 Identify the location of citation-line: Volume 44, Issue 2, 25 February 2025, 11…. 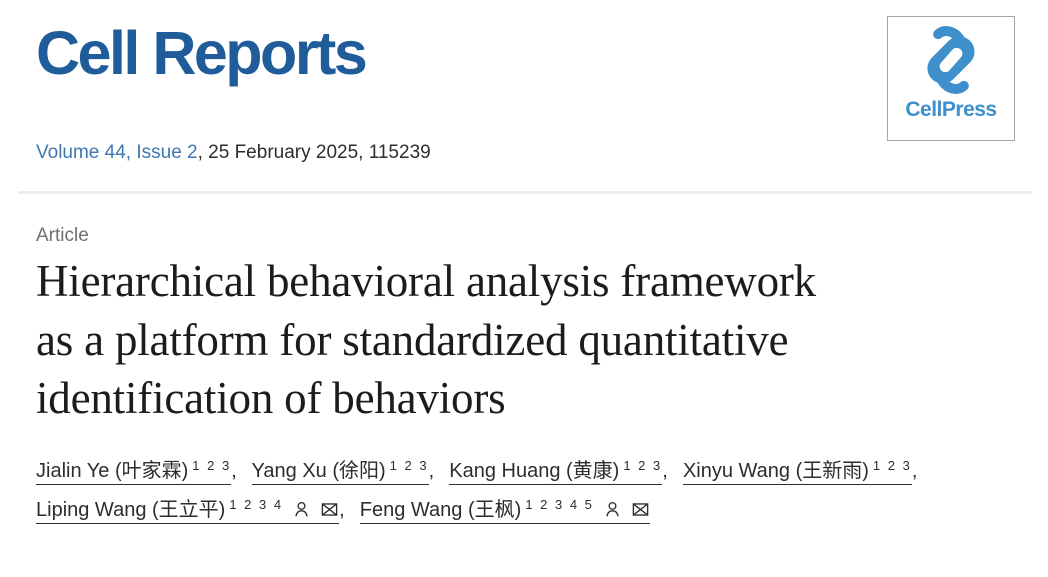
(525, 153).